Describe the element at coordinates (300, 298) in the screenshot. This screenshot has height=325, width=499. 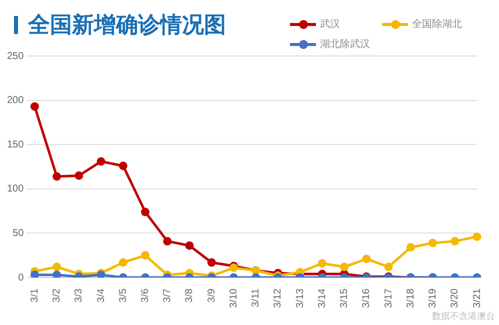
I see `x-tick-label: 3/13` at that location.